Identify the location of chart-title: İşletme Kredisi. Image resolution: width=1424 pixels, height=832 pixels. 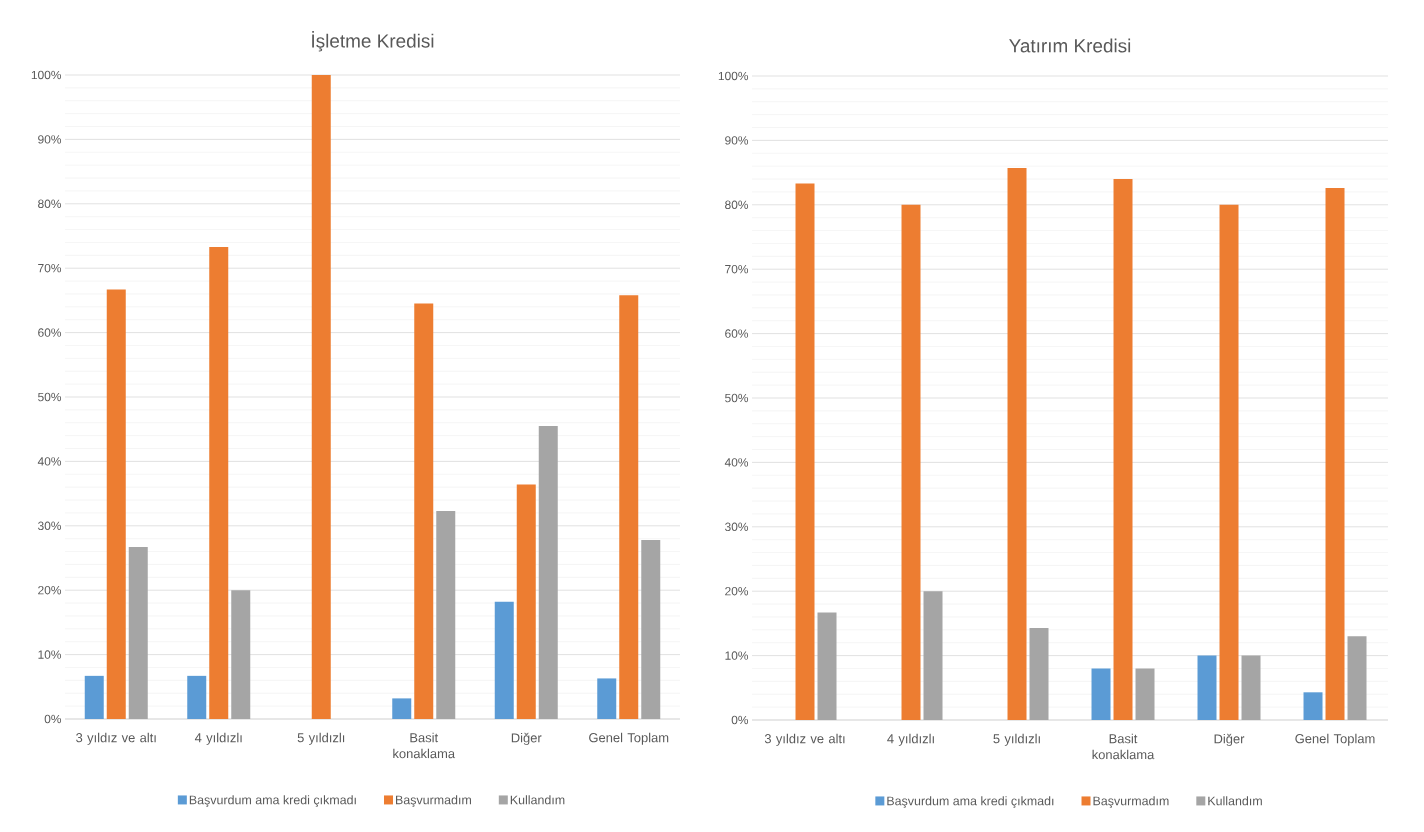
(373, 41).